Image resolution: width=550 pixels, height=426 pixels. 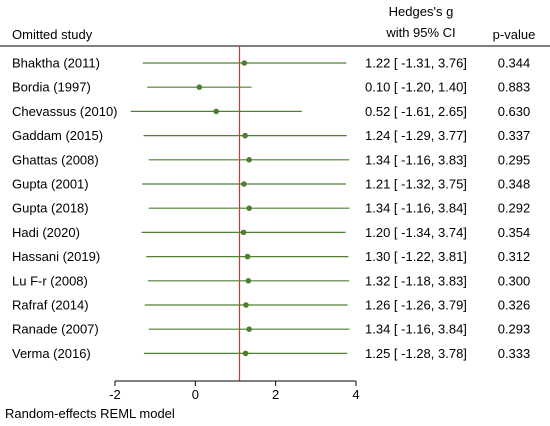 I want to click on x-tick-label: 2, so click(x=275, y=394).